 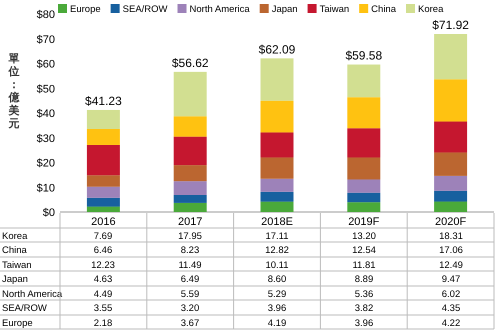 I want to click on text: 2.18, so click(x=103, y=323).